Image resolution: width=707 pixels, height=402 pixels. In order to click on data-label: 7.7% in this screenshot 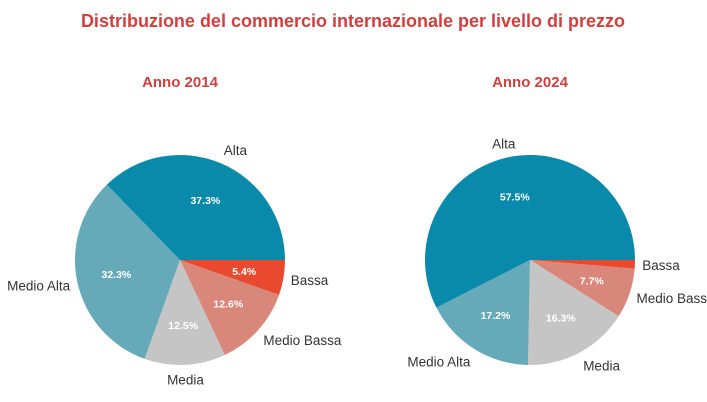, I will do `click(592, 282)`.